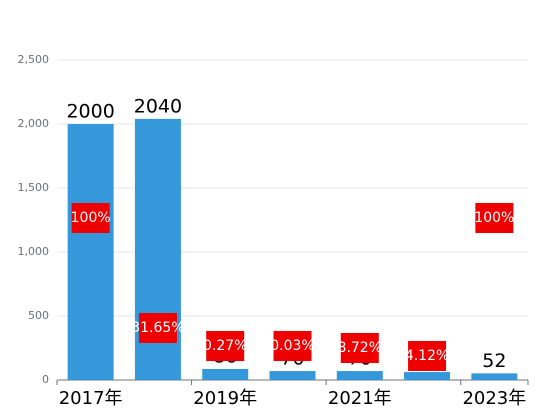 This screenshot has width=550, height=420. What do you see at coordinates (90, 112) in the screenshot?
I see `value-label: 2000` at bounding box center [90, 112].